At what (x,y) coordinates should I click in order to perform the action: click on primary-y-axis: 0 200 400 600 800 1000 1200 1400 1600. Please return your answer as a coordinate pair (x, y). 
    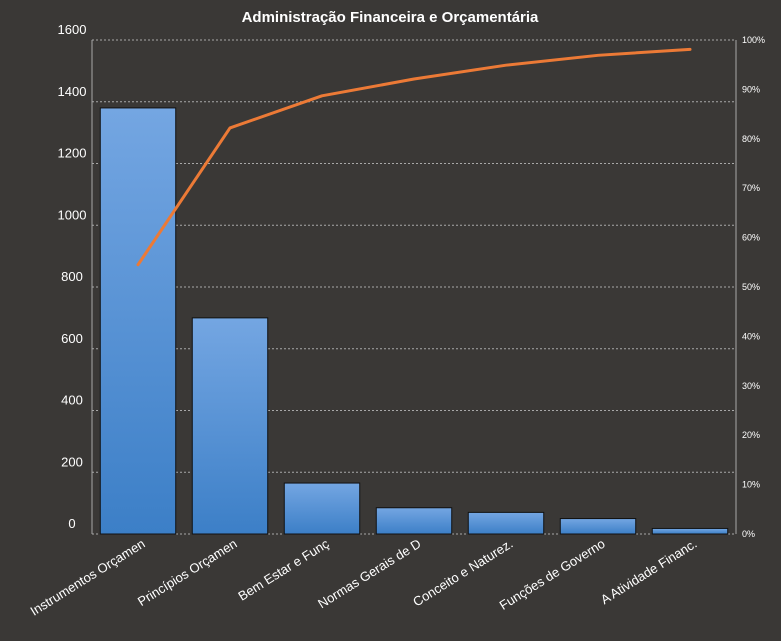
    Looking at the image, I should click on (72, 276).